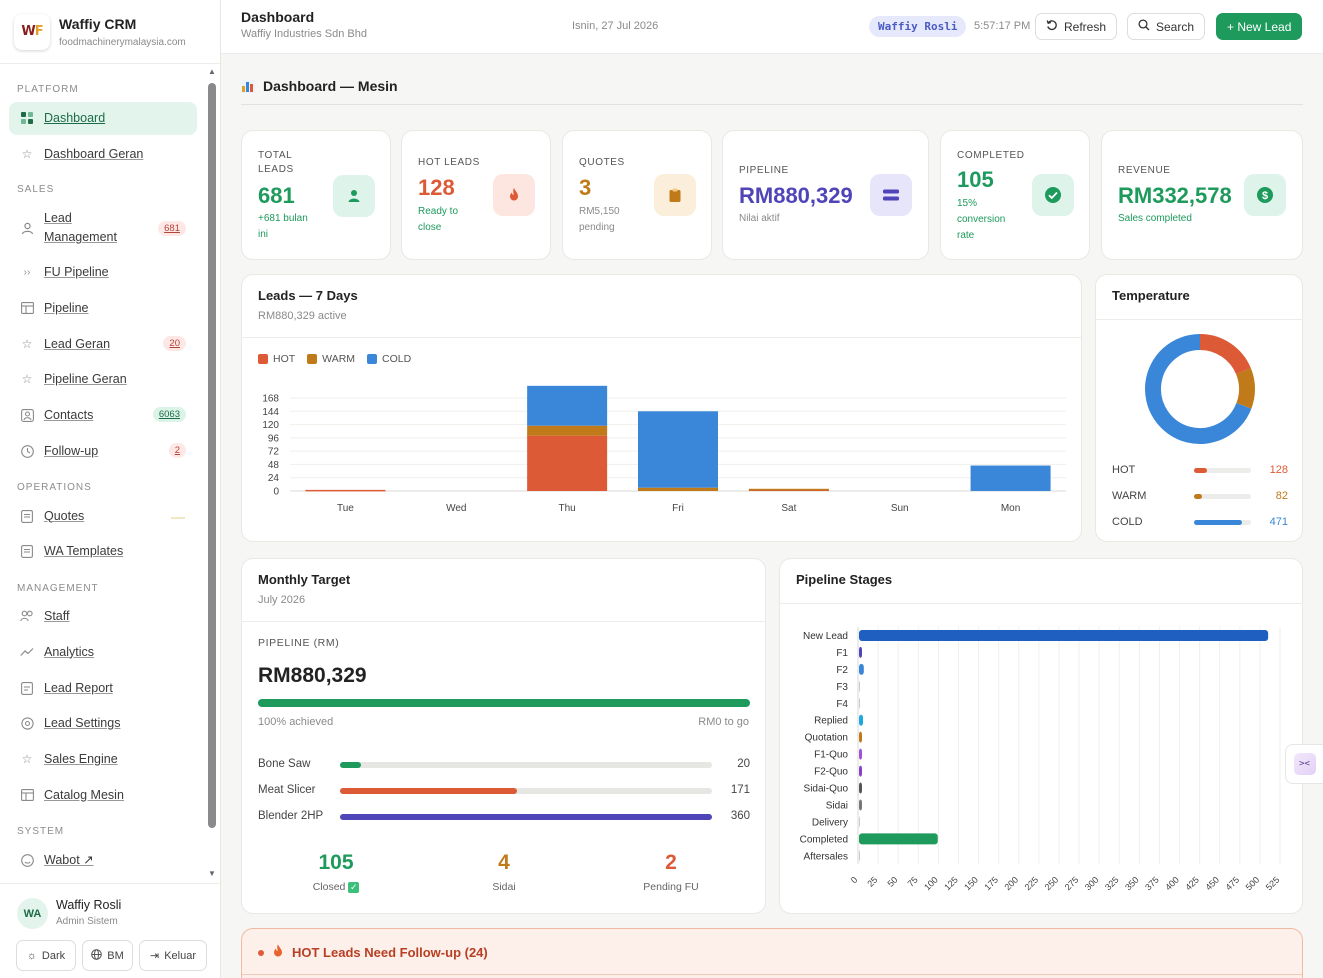 The width and height of the screenshot is (1323, 978). What do you see at coordinates (27, 415) in the screenshot?
I see `contact-icon` at bounding box center [27, 415].